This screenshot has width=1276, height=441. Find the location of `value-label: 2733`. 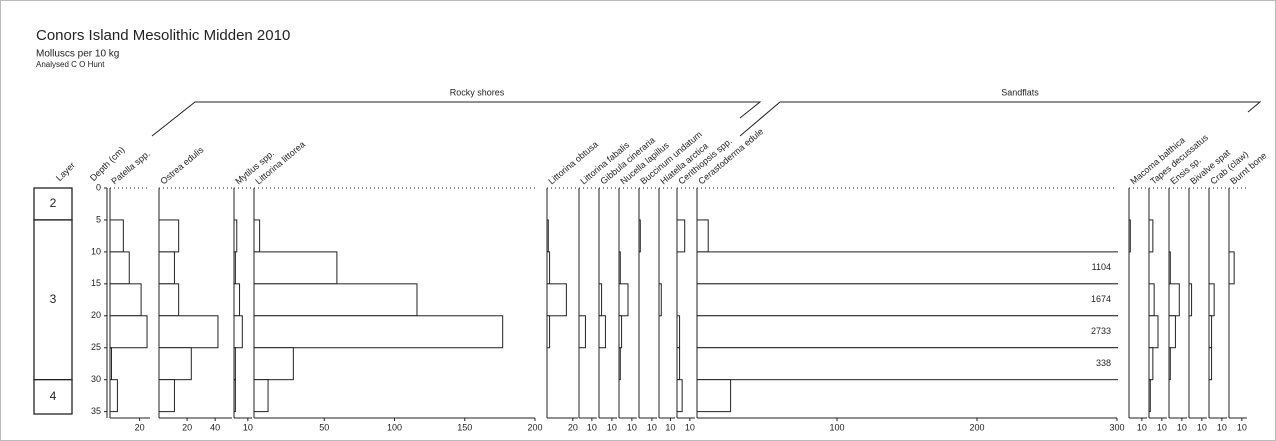

value-label: 2733 is located at coordinates (1101, 331).